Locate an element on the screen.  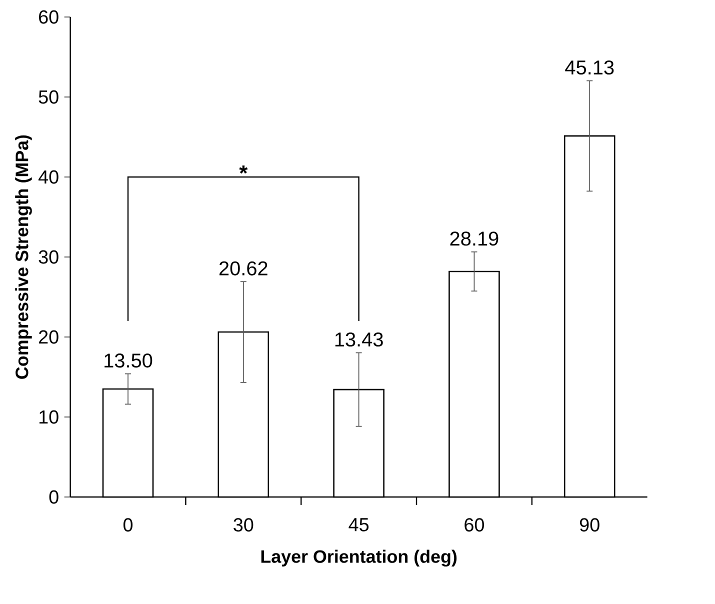
annotation: * is located at coordinates (243, 169).